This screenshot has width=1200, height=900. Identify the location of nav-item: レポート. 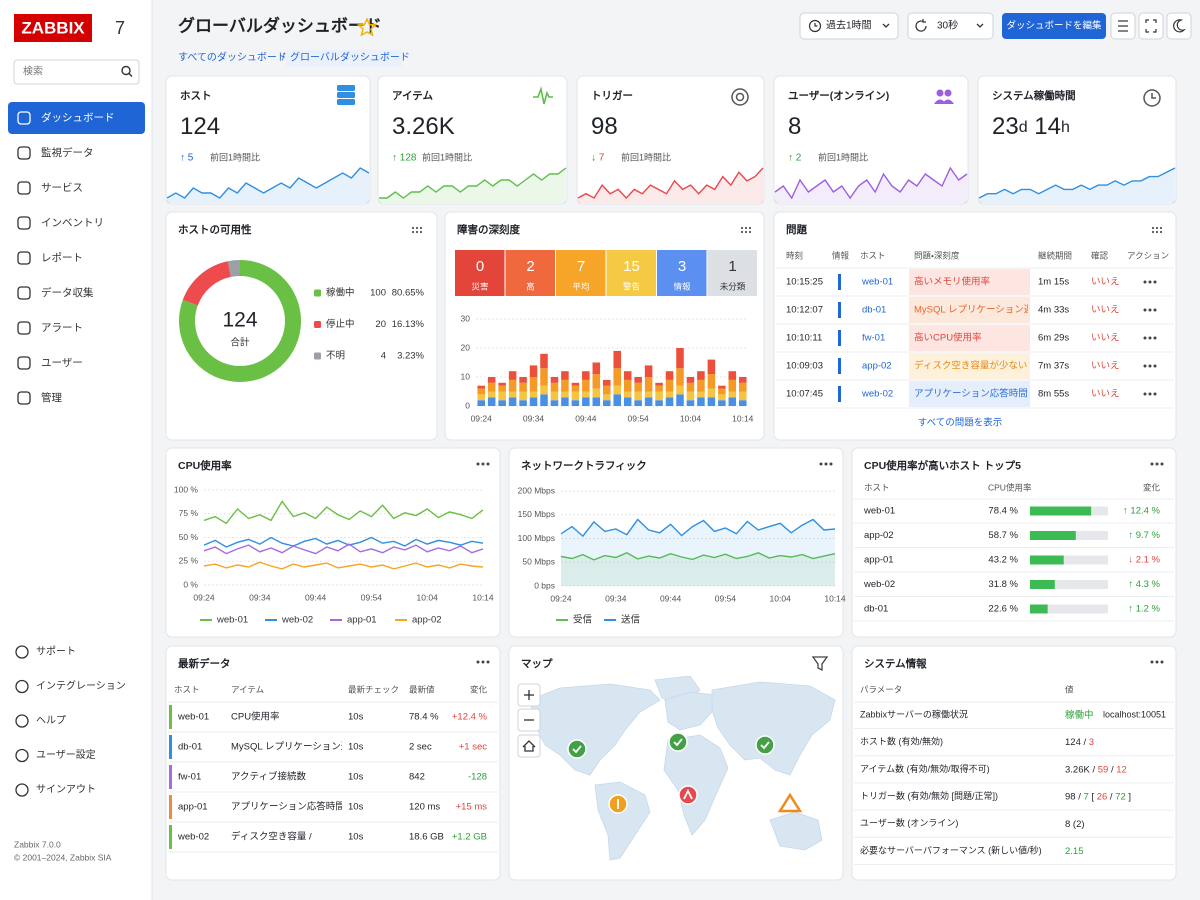
(62, 258).